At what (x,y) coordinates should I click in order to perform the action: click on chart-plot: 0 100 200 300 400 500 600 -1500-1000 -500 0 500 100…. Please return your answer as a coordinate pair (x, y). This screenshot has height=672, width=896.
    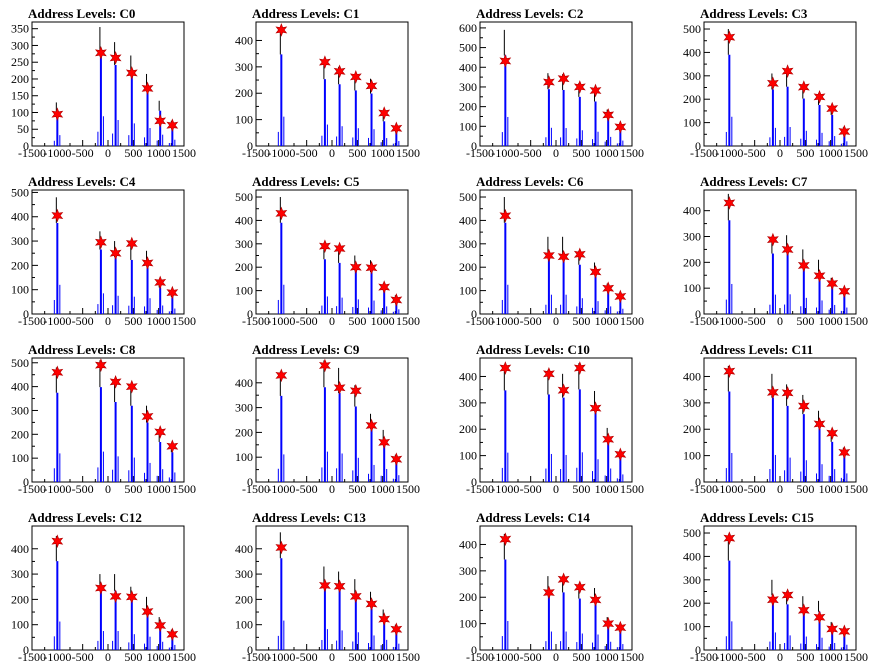
    Looking at the image, I should click on (551, 90).